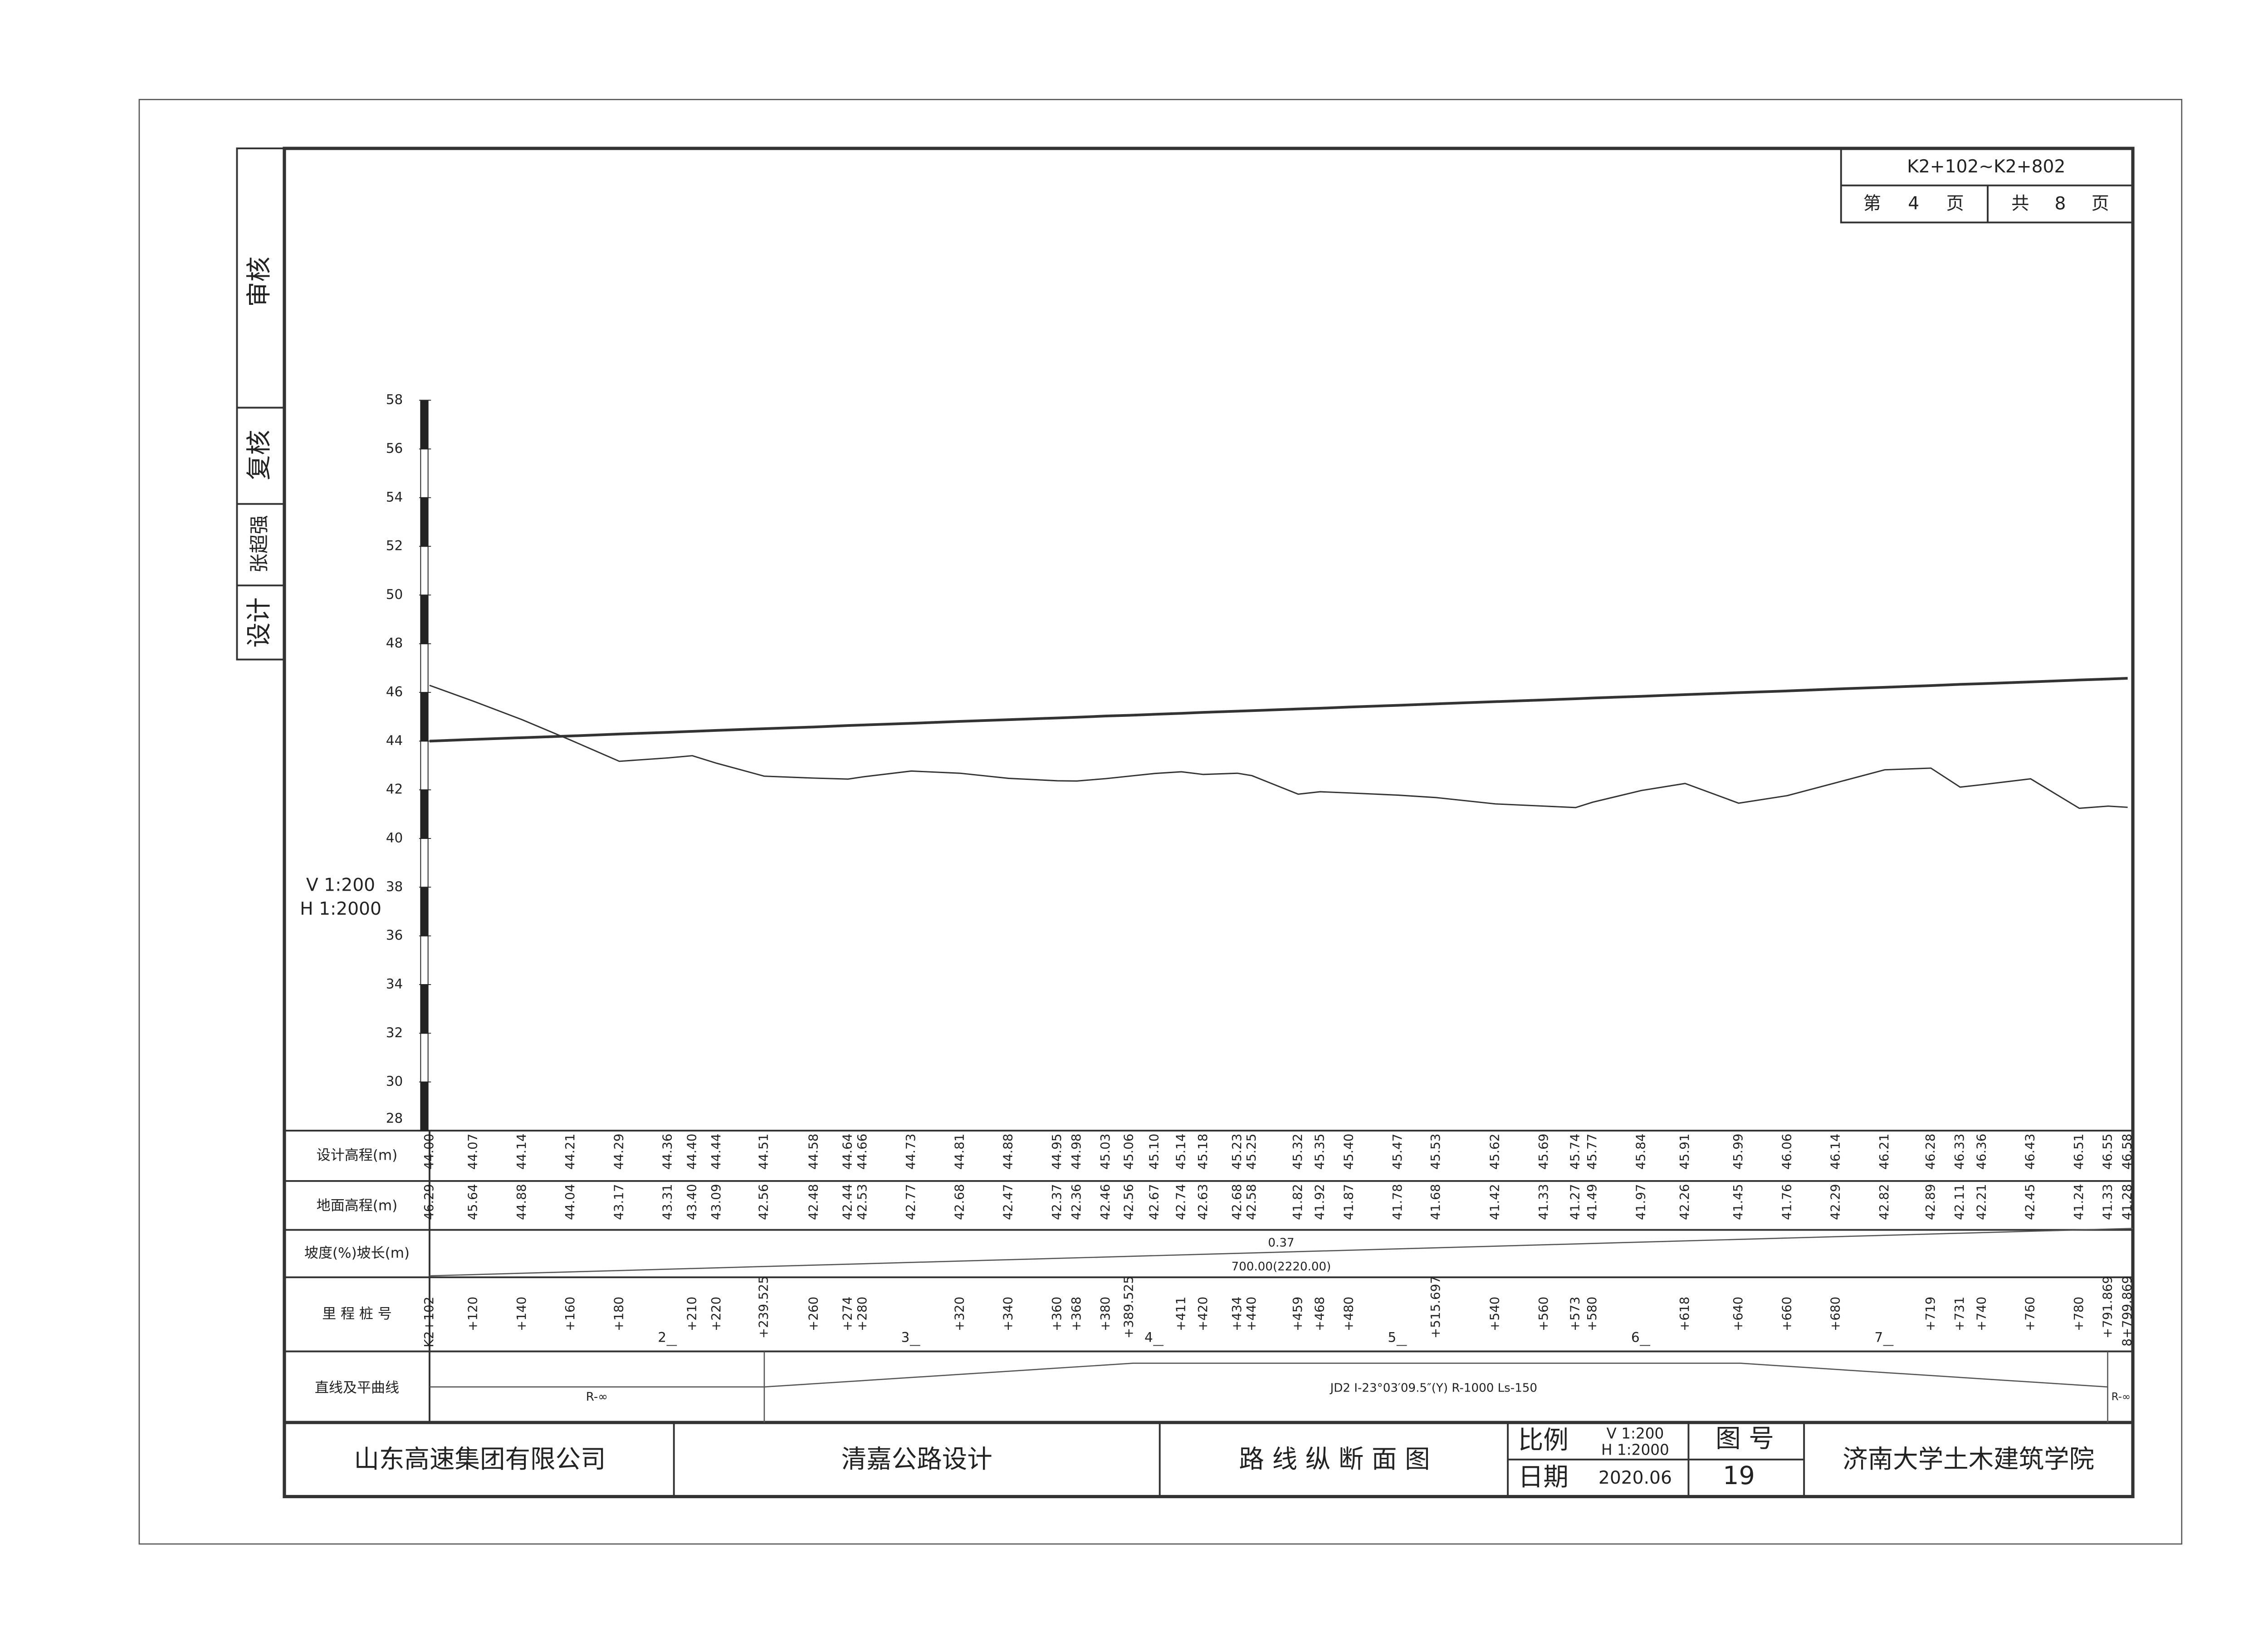 This screenshot has height=1642, width=2268. Describe the element at coordinates (429, 1202) in the screenshot. I see `ground-elevation: 46.29` at that location.